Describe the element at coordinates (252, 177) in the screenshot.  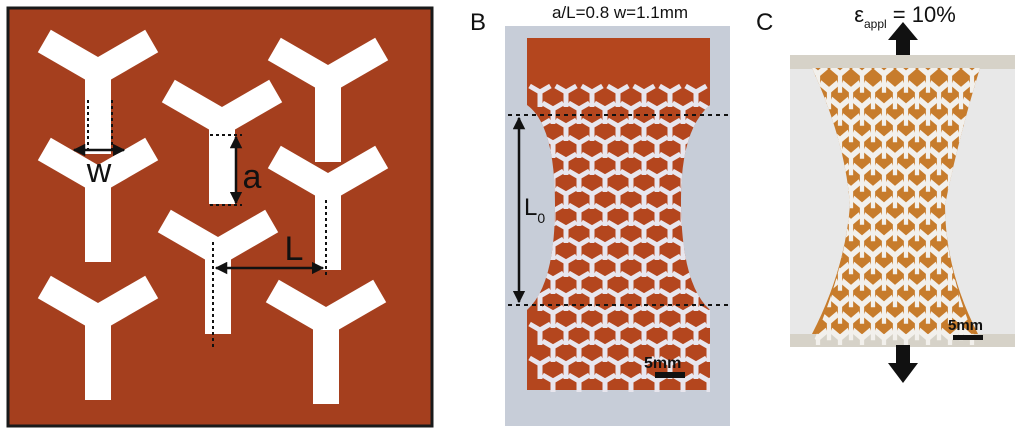
I see `a-label: a` at that location.